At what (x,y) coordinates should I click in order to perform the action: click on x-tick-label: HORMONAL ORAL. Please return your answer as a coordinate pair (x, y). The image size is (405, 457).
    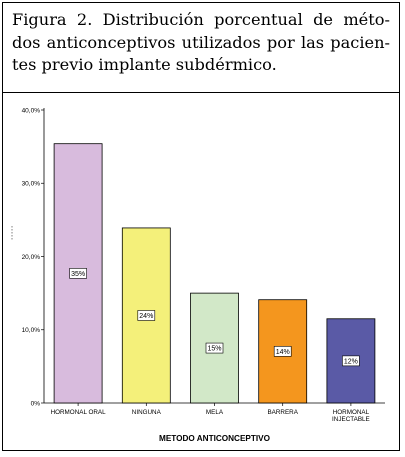
    Looking at the image, I should click on (79, 412).